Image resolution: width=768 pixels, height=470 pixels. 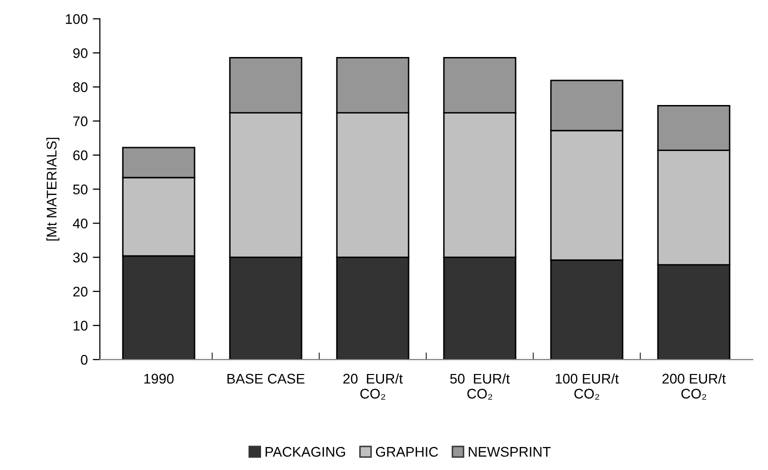 I want to click on y-tick-label: 100, so click(x=77, y=19).